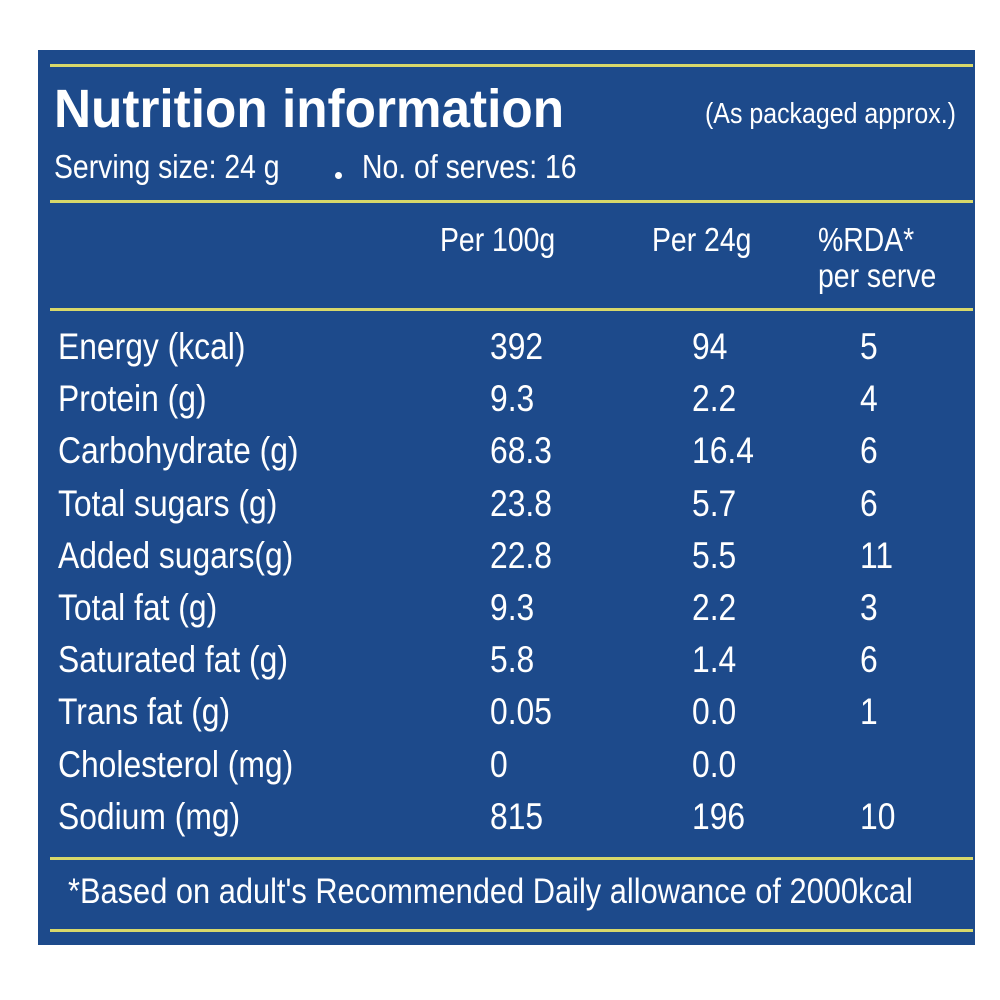 The image size is (1000, 1000). What do you see at coordinates (498, 239) in the screenshot?
I see `column-header: Per 100g` at bounding box center [498, 239].